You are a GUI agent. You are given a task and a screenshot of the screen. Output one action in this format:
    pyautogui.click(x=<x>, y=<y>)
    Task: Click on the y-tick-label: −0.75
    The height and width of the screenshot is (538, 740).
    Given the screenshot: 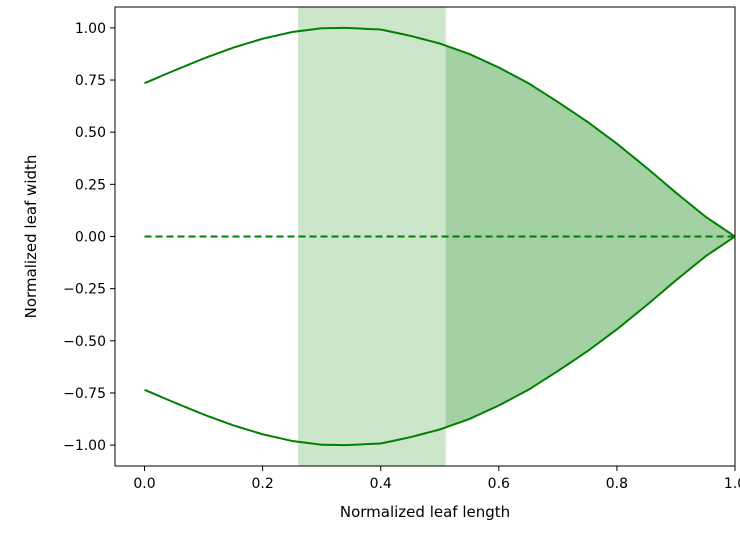 What is the action you would take?
    pyautogui.click(x=84, y=394)
    